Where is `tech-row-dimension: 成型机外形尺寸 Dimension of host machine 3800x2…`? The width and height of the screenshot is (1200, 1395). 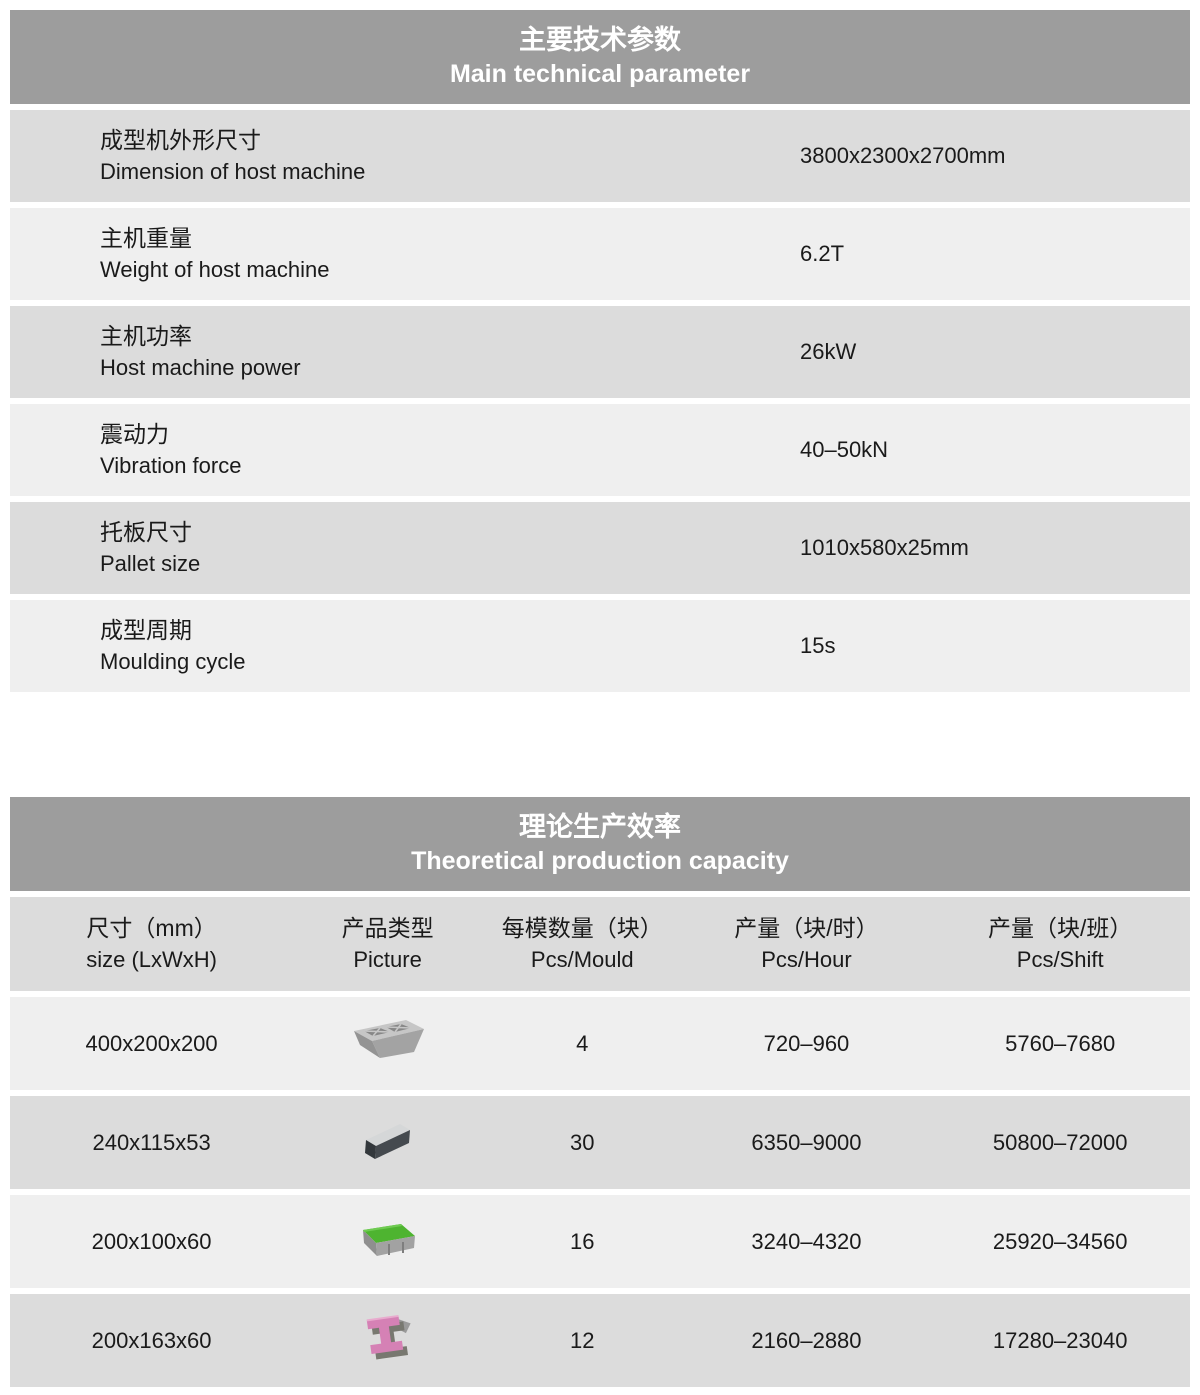 tech-row-dimension: 成型机外形尺寸 Dimension of host machine 3800x2… is located at coordinates (600, 156).